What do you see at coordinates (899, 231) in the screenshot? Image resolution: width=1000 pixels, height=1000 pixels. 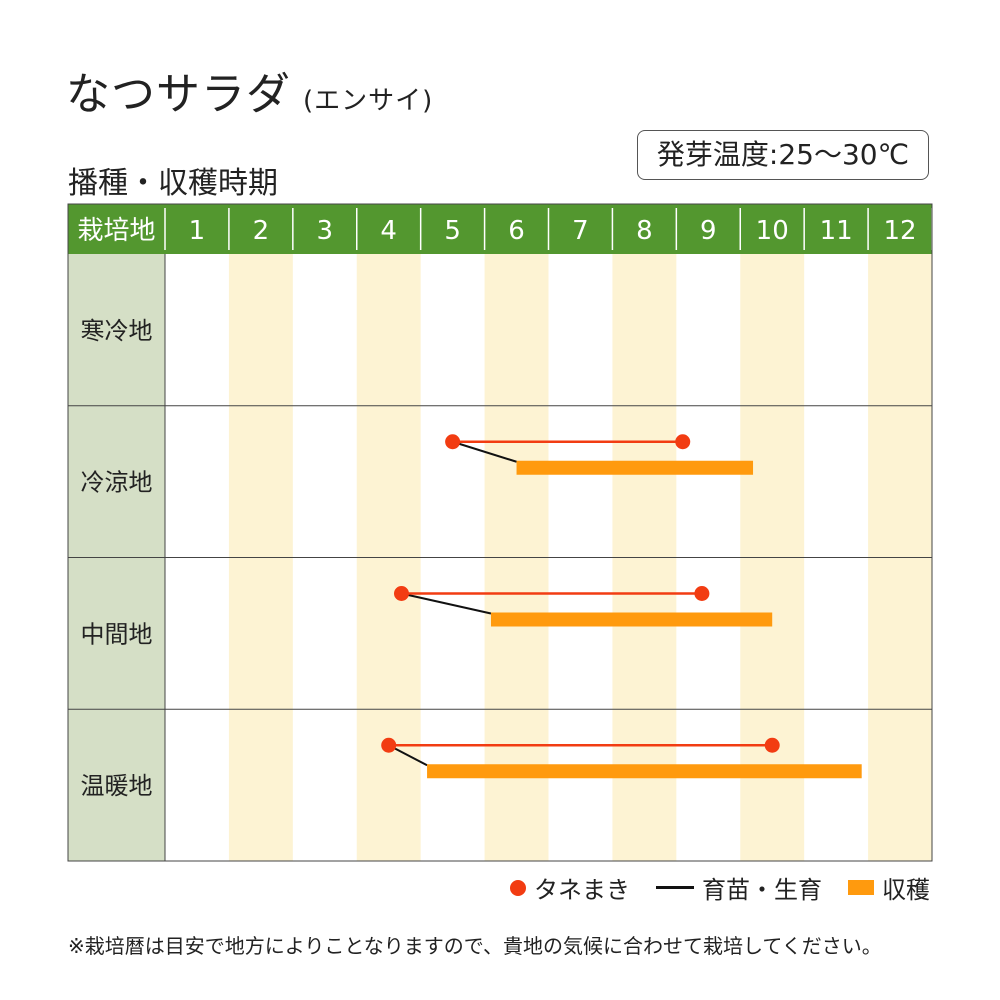 I see `month-label: 12` at bounding box center [899, 231].